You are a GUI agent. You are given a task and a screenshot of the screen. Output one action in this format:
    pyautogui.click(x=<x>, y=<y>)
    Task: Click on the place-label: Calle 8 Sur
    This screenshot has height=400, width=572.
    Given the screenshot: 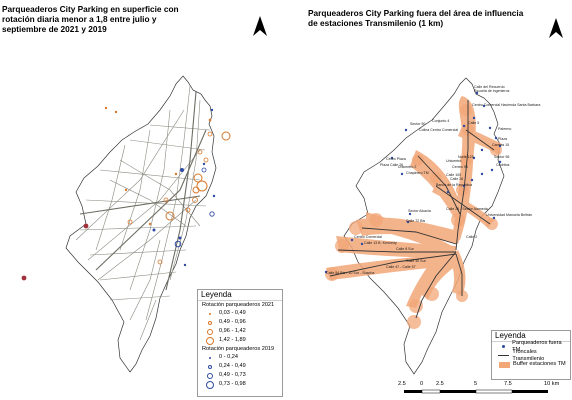 What is the action you would take?
    pyautogui.click(x=405, y=249)
    